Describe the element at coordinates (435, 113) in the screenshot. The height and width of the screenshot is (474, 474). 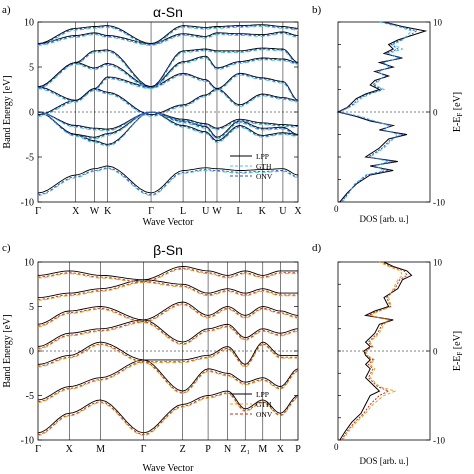
I see `y-tick-label: 0` at that location.